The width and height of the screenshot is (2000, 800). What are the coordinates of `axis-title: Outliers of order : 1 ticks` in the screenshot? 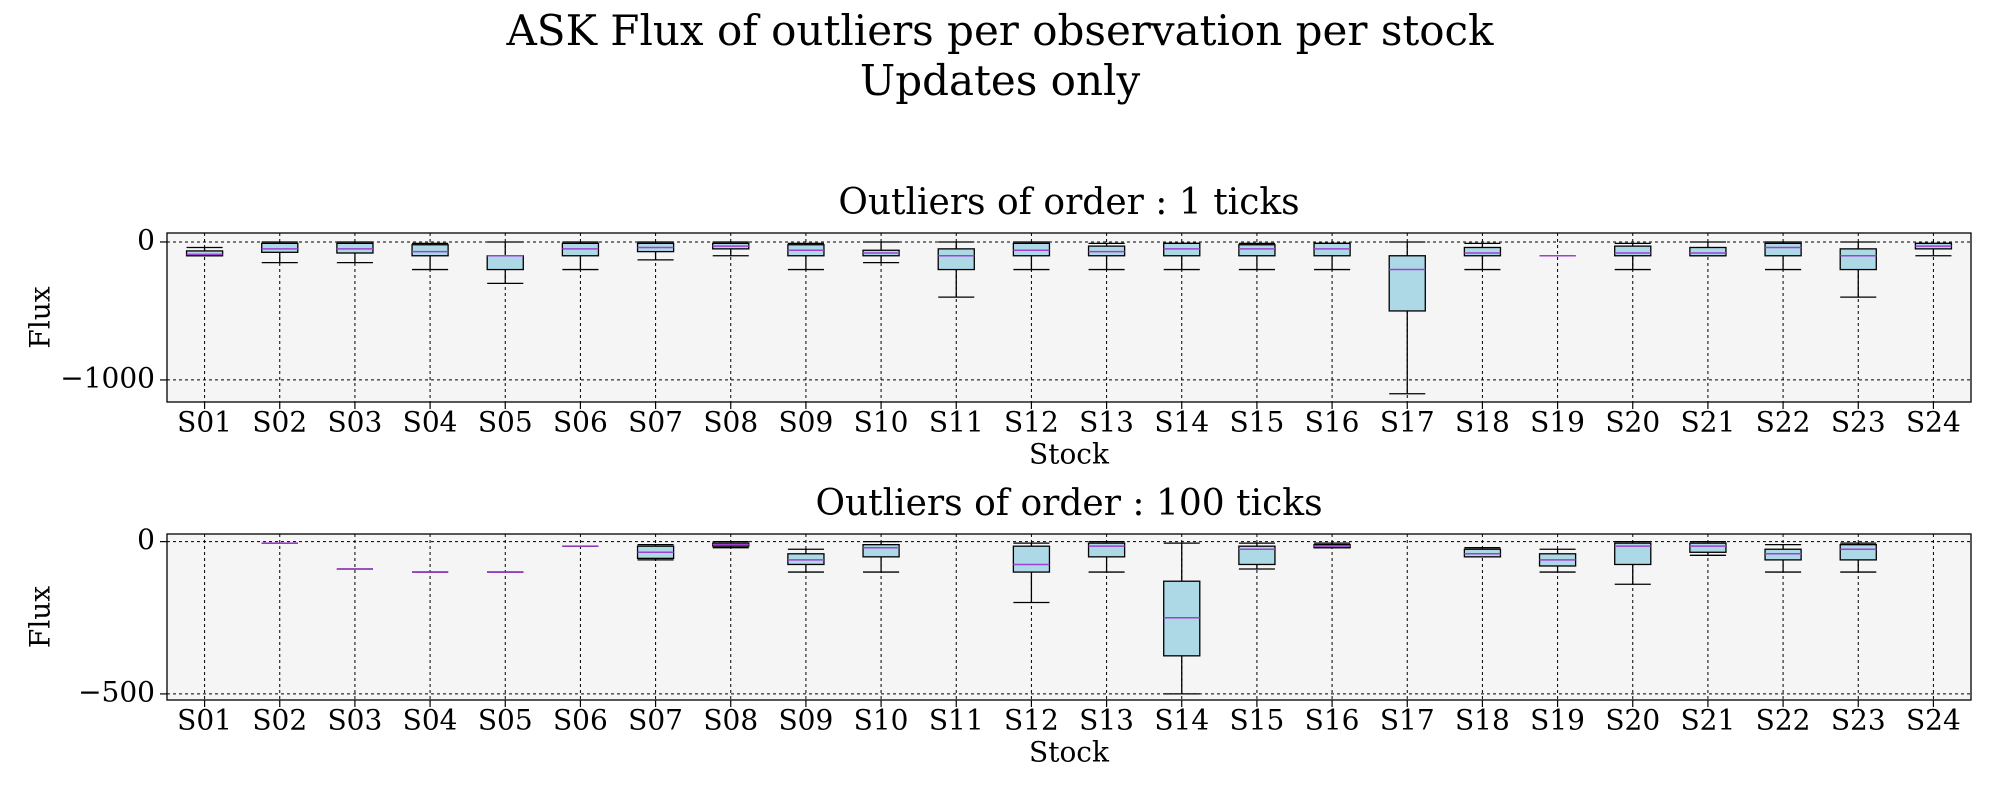 It's located at (1068, 202).